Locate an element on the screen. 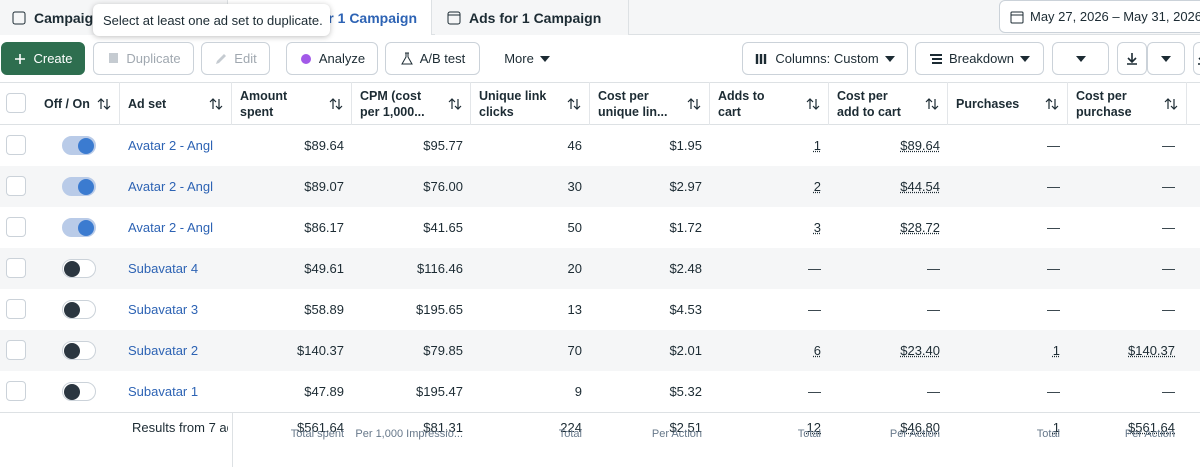 The image size is (1200, 467). button-label: Duplicate is located at coordinates (153, 58).